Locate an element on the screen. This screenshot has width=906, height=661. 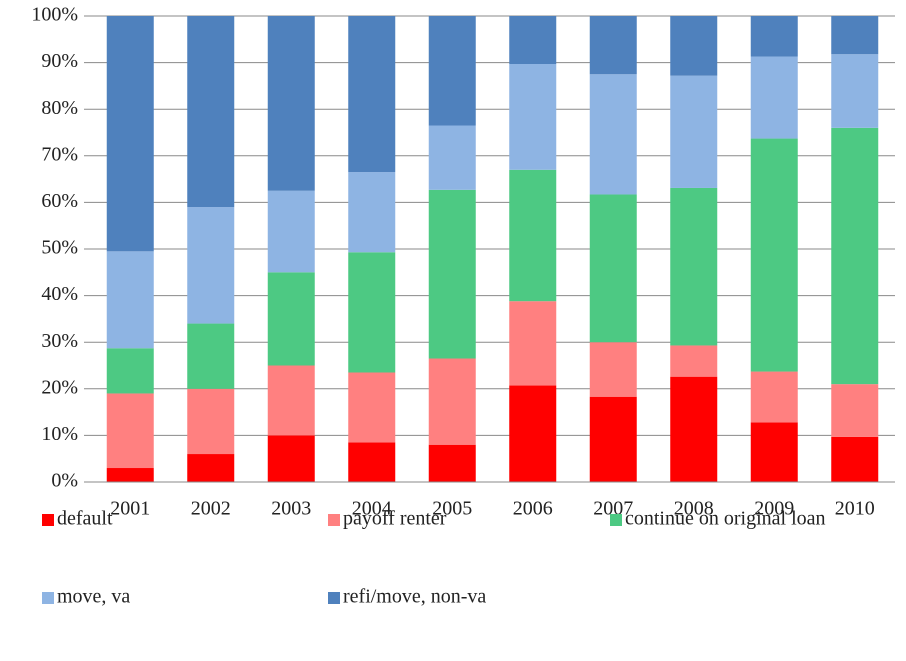
y-tick-label: 10% is located at coordinates (59, 434).